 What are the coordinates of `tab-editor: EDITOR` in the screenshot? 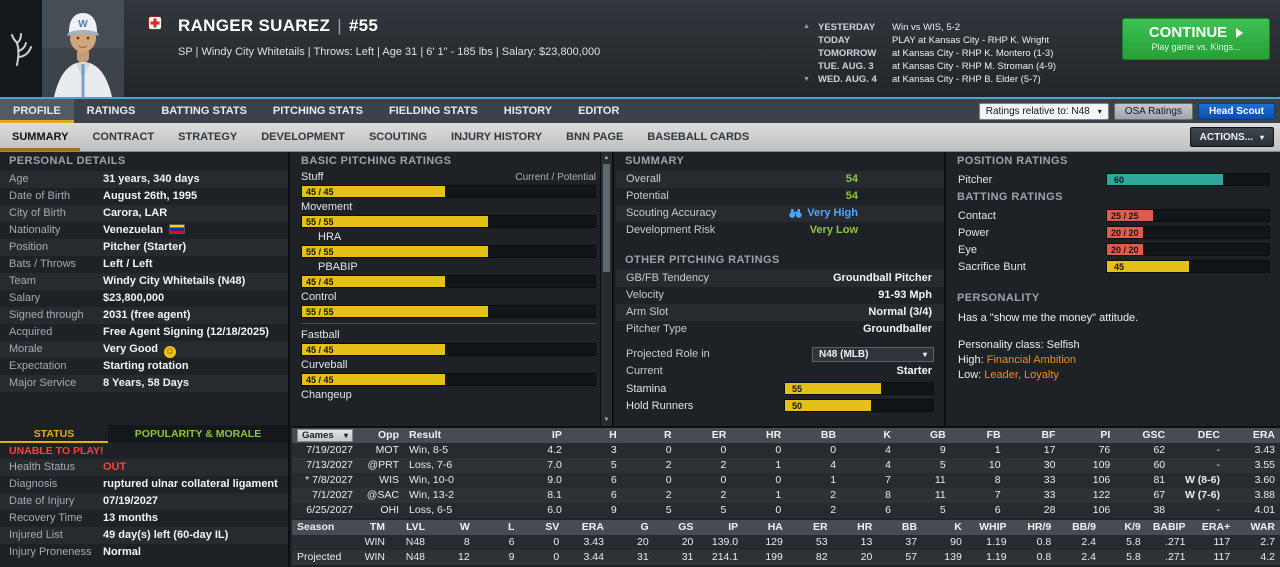 It's located at (599, 111).